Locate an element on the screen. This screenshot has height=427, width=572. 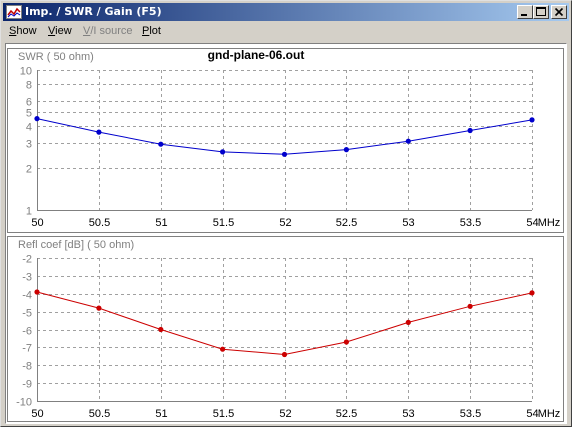
refl-xtick: 54 is located at coordinates (532, 414).